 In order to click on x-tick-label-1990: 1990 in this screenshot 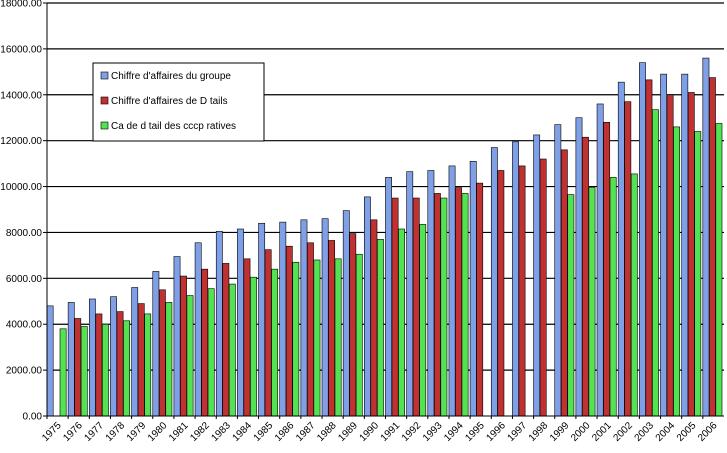, I will do `click(370, 432)`.